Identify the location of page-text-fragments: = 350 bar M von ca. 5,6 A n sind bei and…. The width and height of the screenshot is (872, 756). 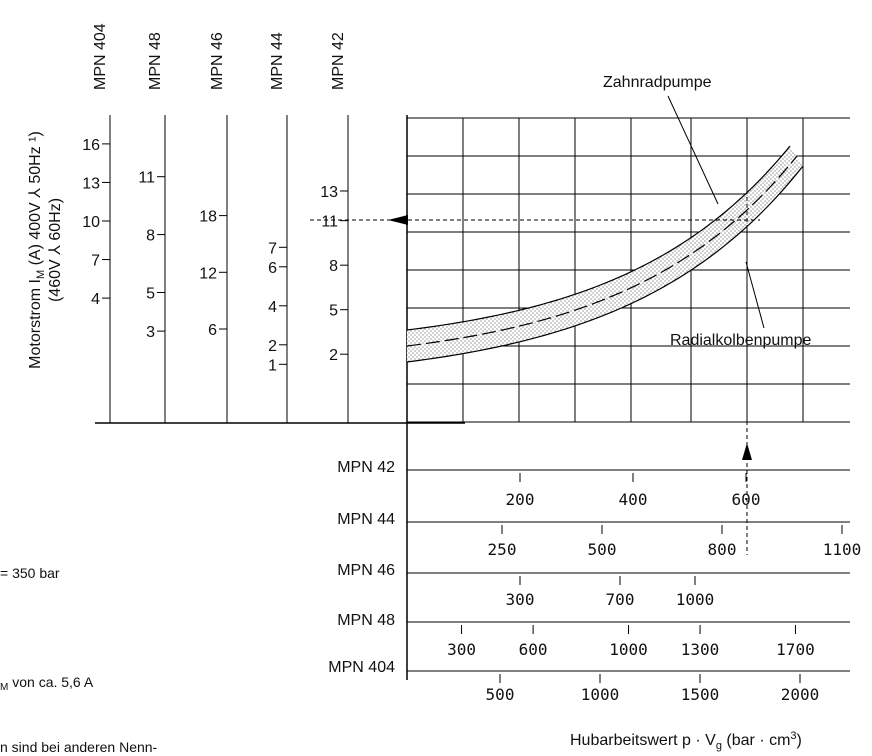
(79, 660).